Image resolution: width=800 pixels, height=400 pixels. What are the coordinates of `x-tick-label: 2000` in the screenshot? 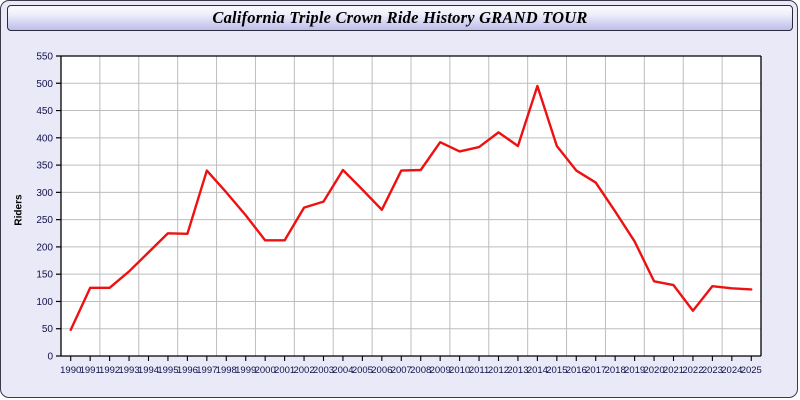 It's located at (265, 370).